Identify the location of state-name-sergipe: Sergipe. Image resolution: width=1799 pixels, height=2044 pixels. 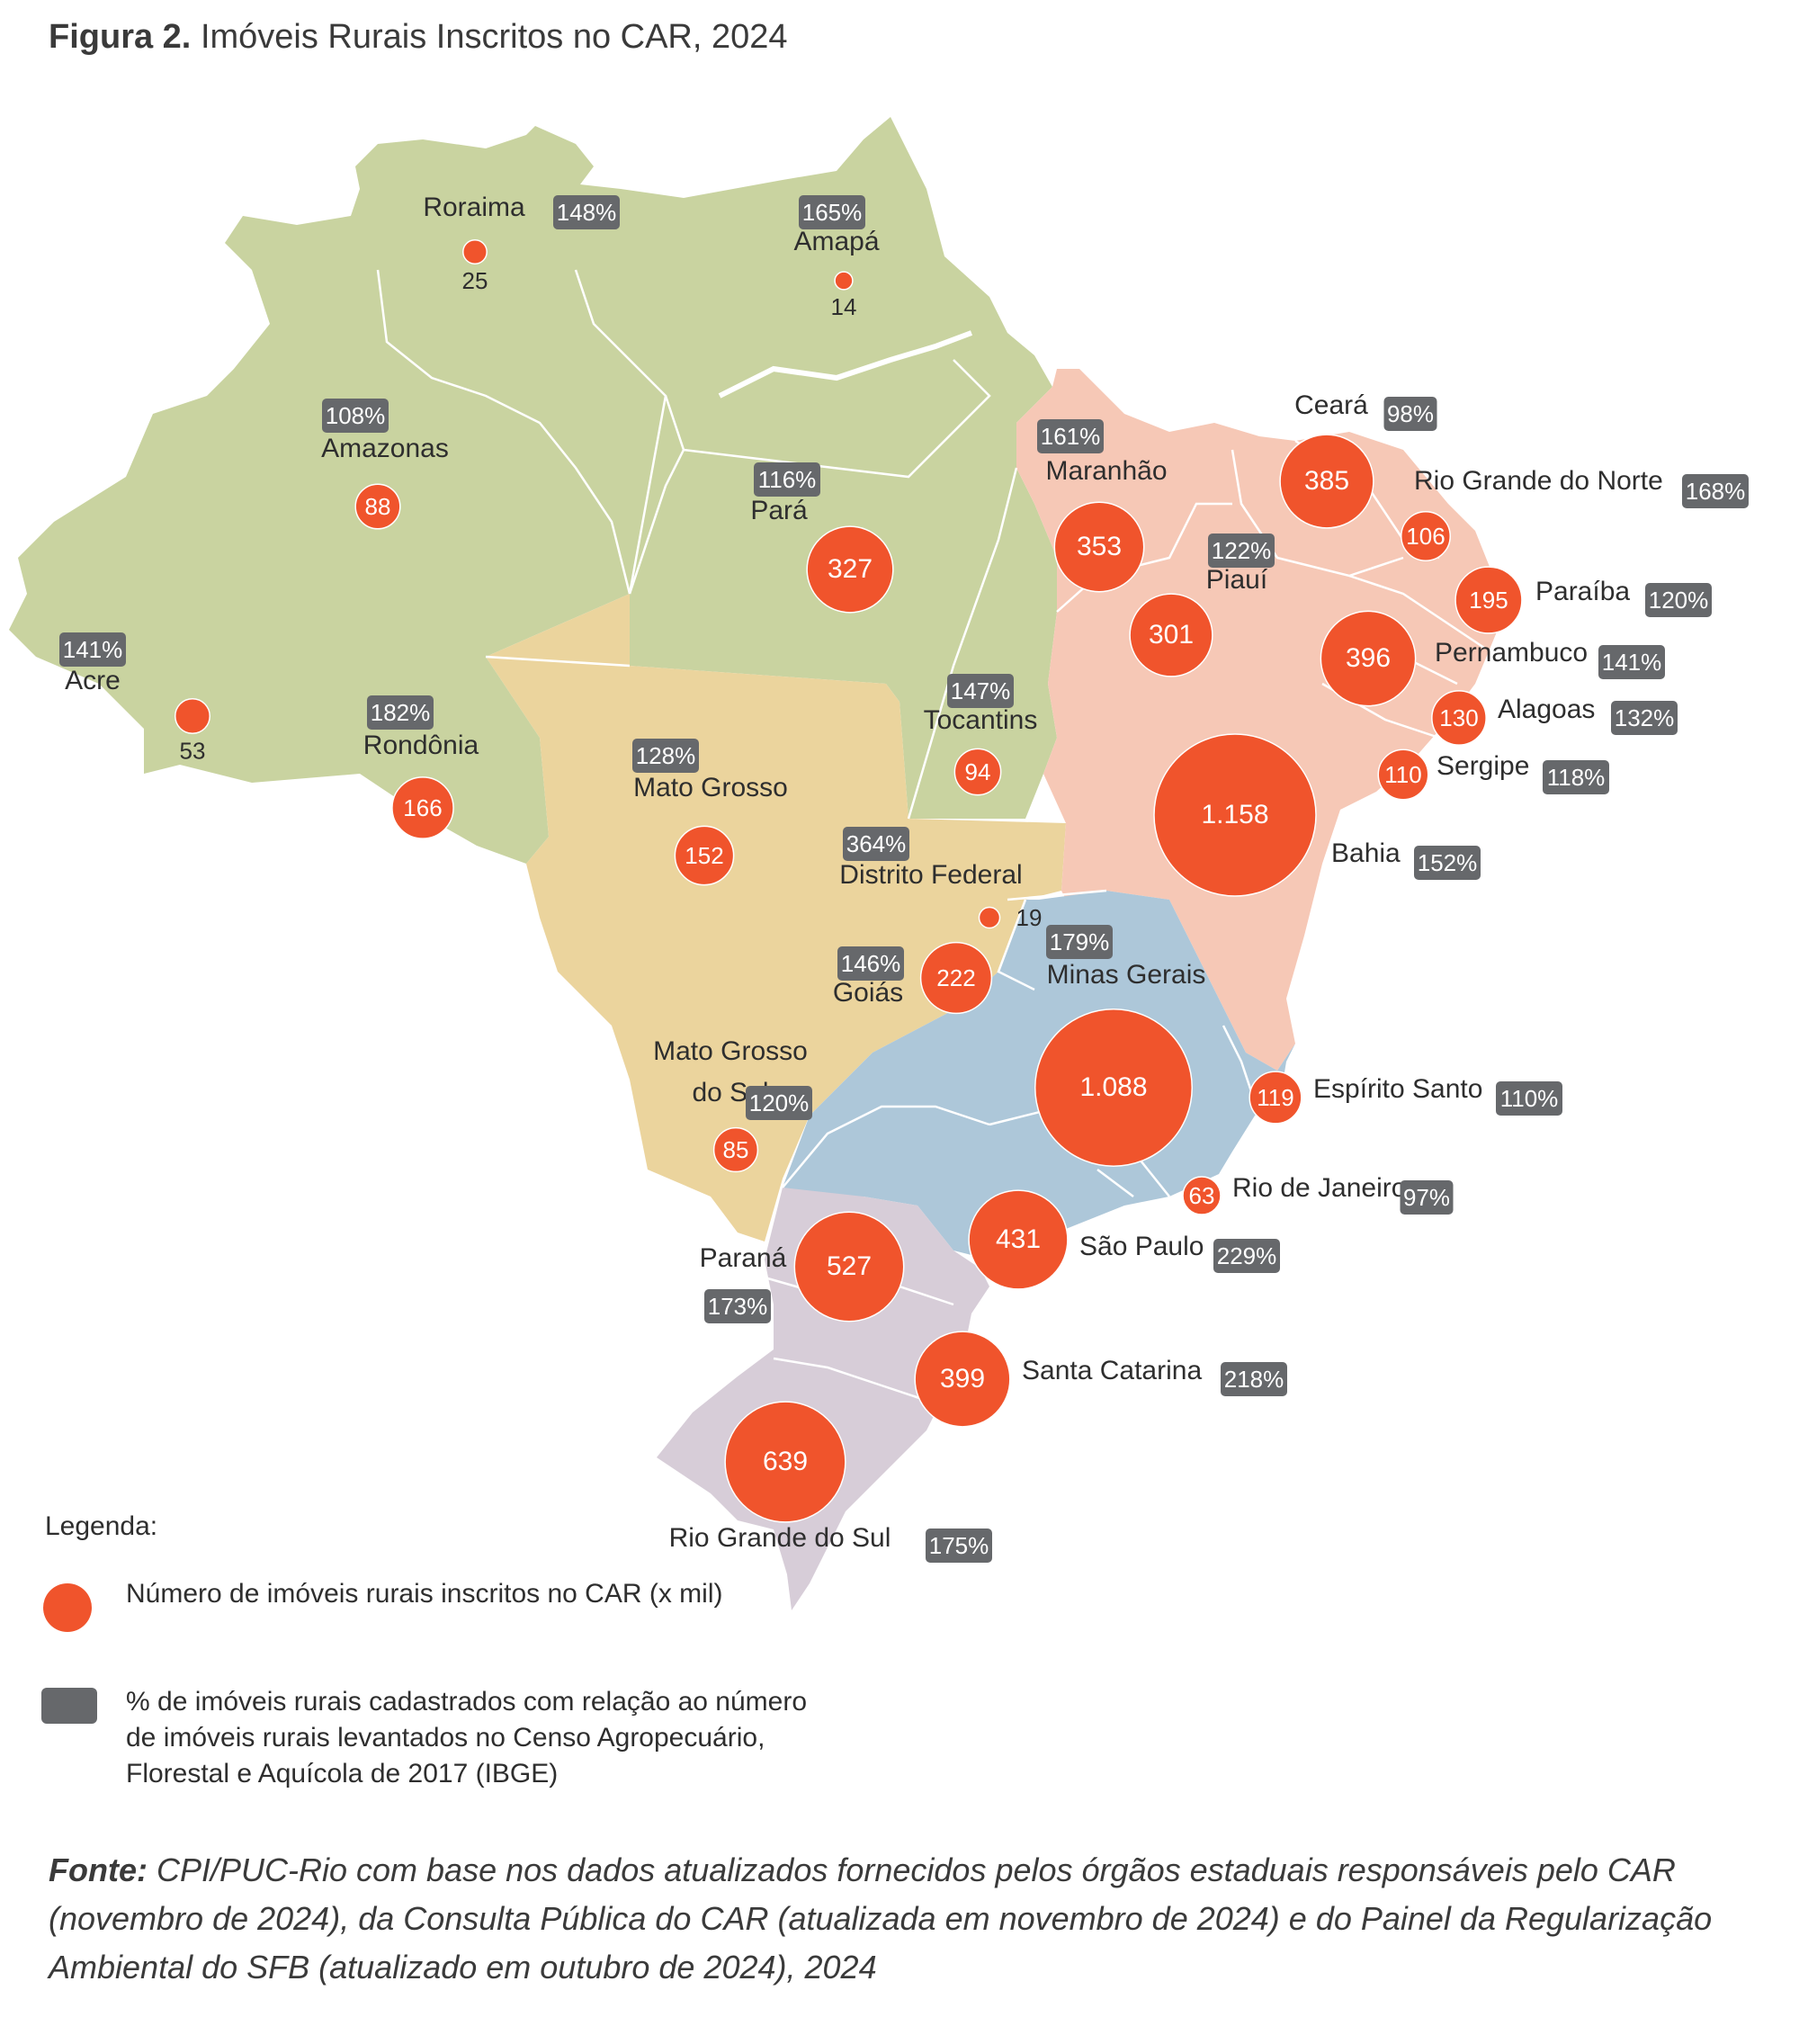
(1483, 766).